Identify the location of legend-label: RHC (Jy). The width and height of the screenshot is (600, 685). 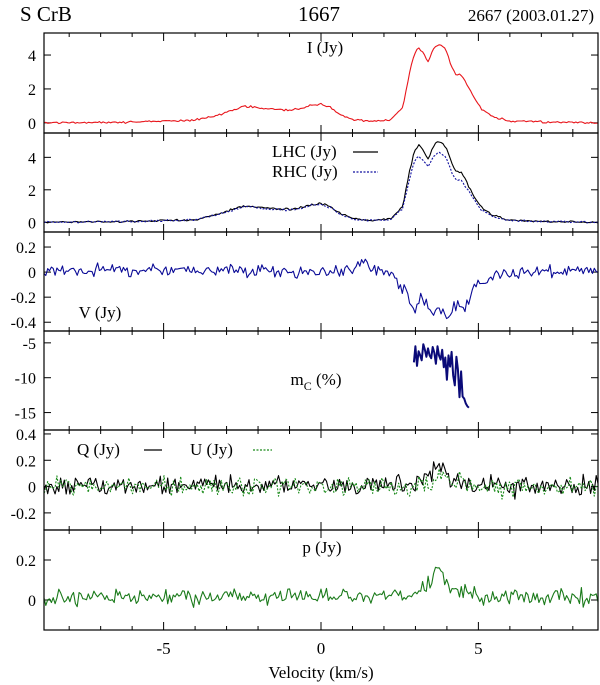
(305, 171).